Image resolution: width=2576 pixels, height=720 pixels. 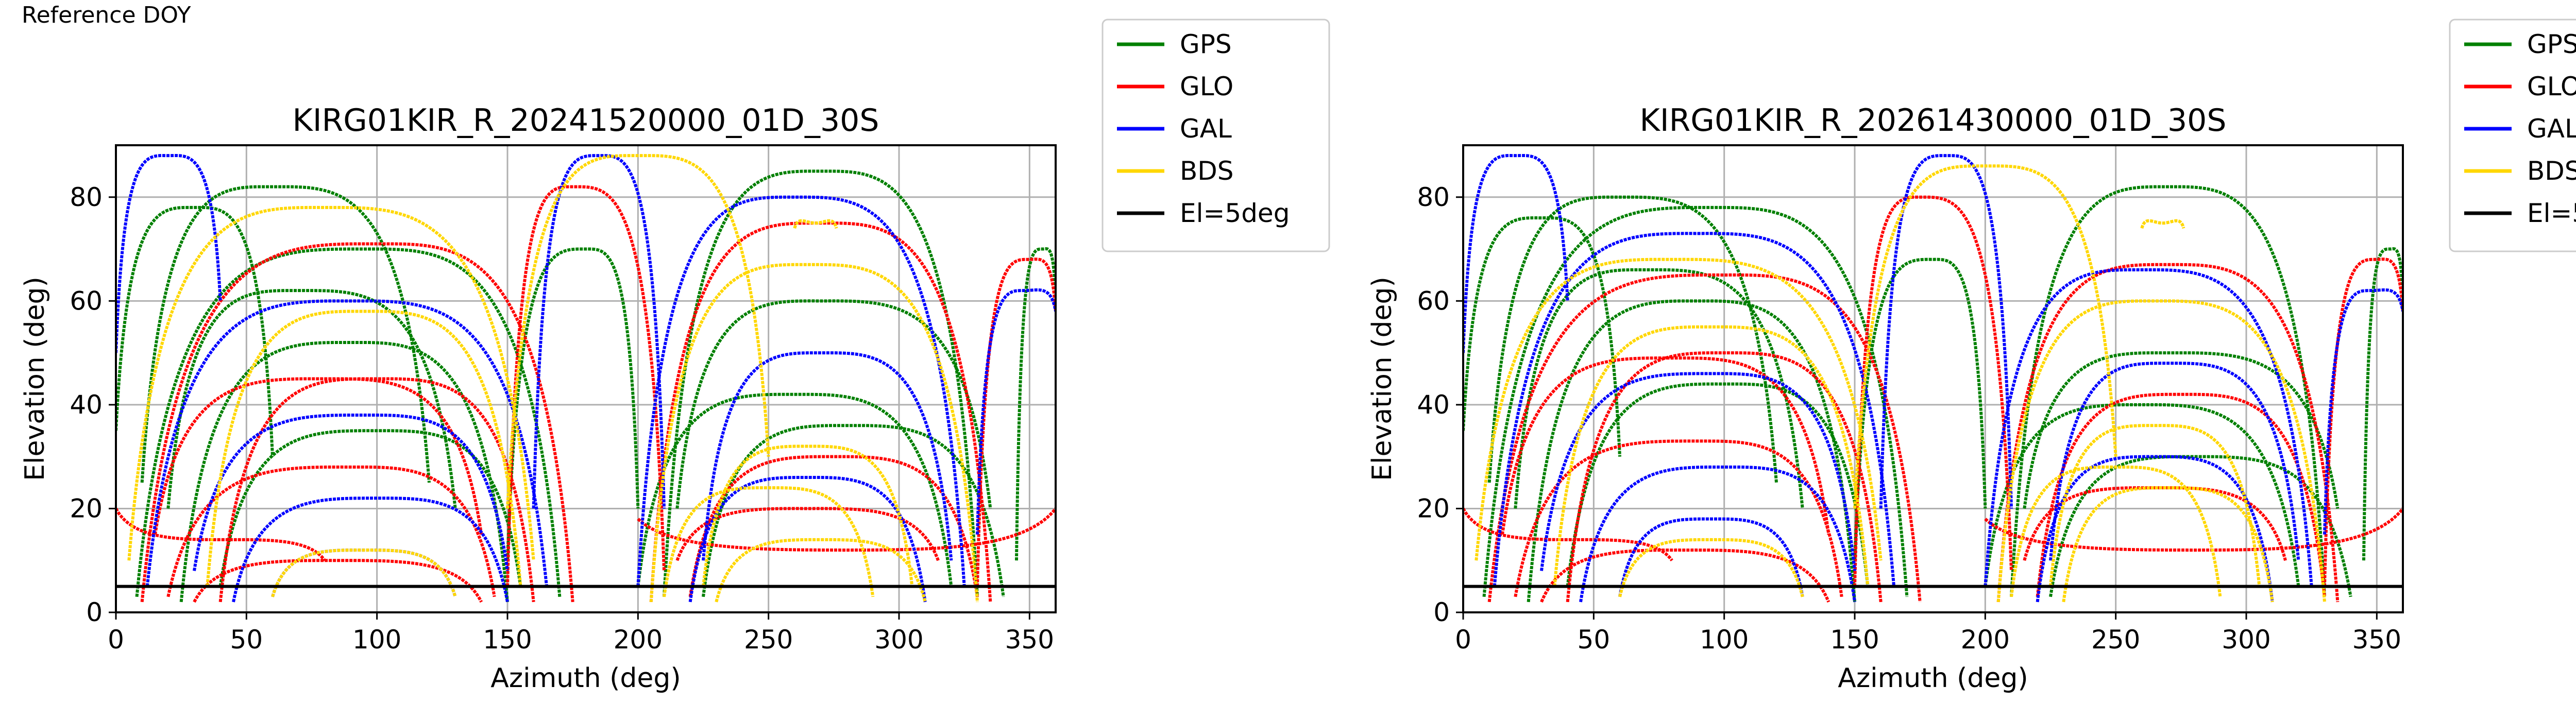 What do you see at coordinates (1206, 129) in the screenshot?
I see `legend-label: GAL` at bounding box center [1206, 129].